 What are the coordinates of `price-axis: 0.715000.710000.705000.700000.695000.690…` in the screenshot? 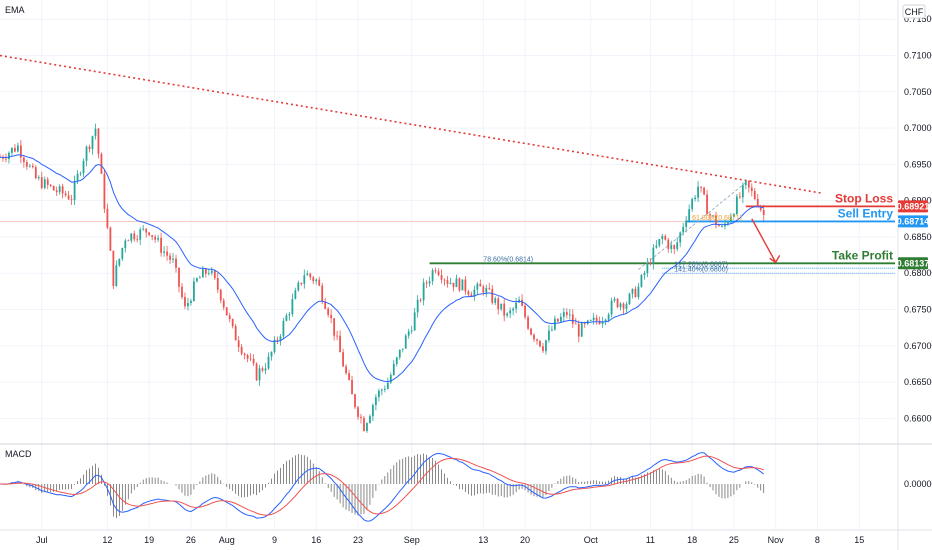 It's located at (918, 251).